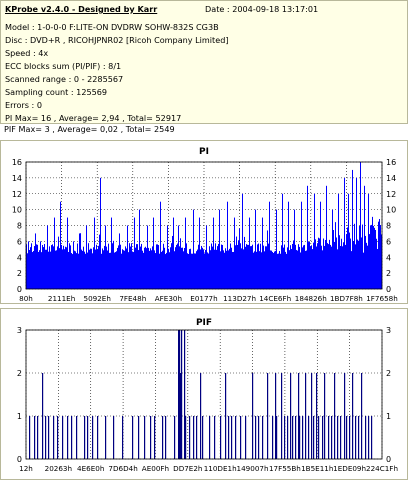  Describe the element at coordinates (19, 257) in the screenshot. I see `y-tick-label-left: 4` at that location.